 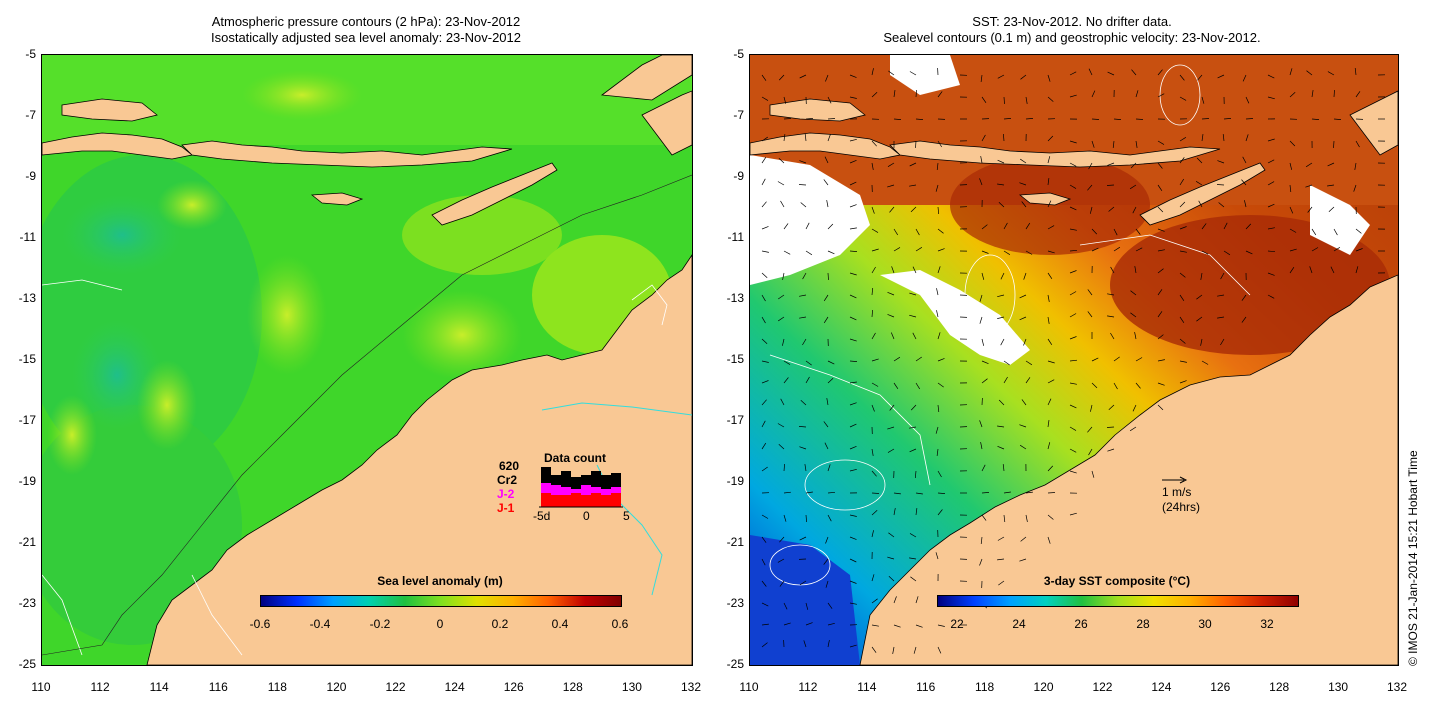 What do you see at coordinates (575, 458) in the screenshot?
I see `data-count-title: Data count` at bounding box center [575, 458].